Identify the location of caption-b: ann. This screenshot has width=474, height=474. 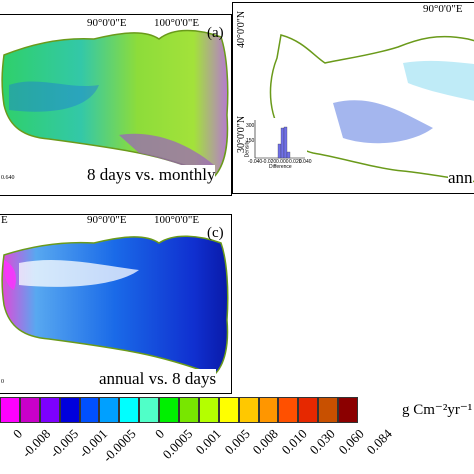
(460, 178).